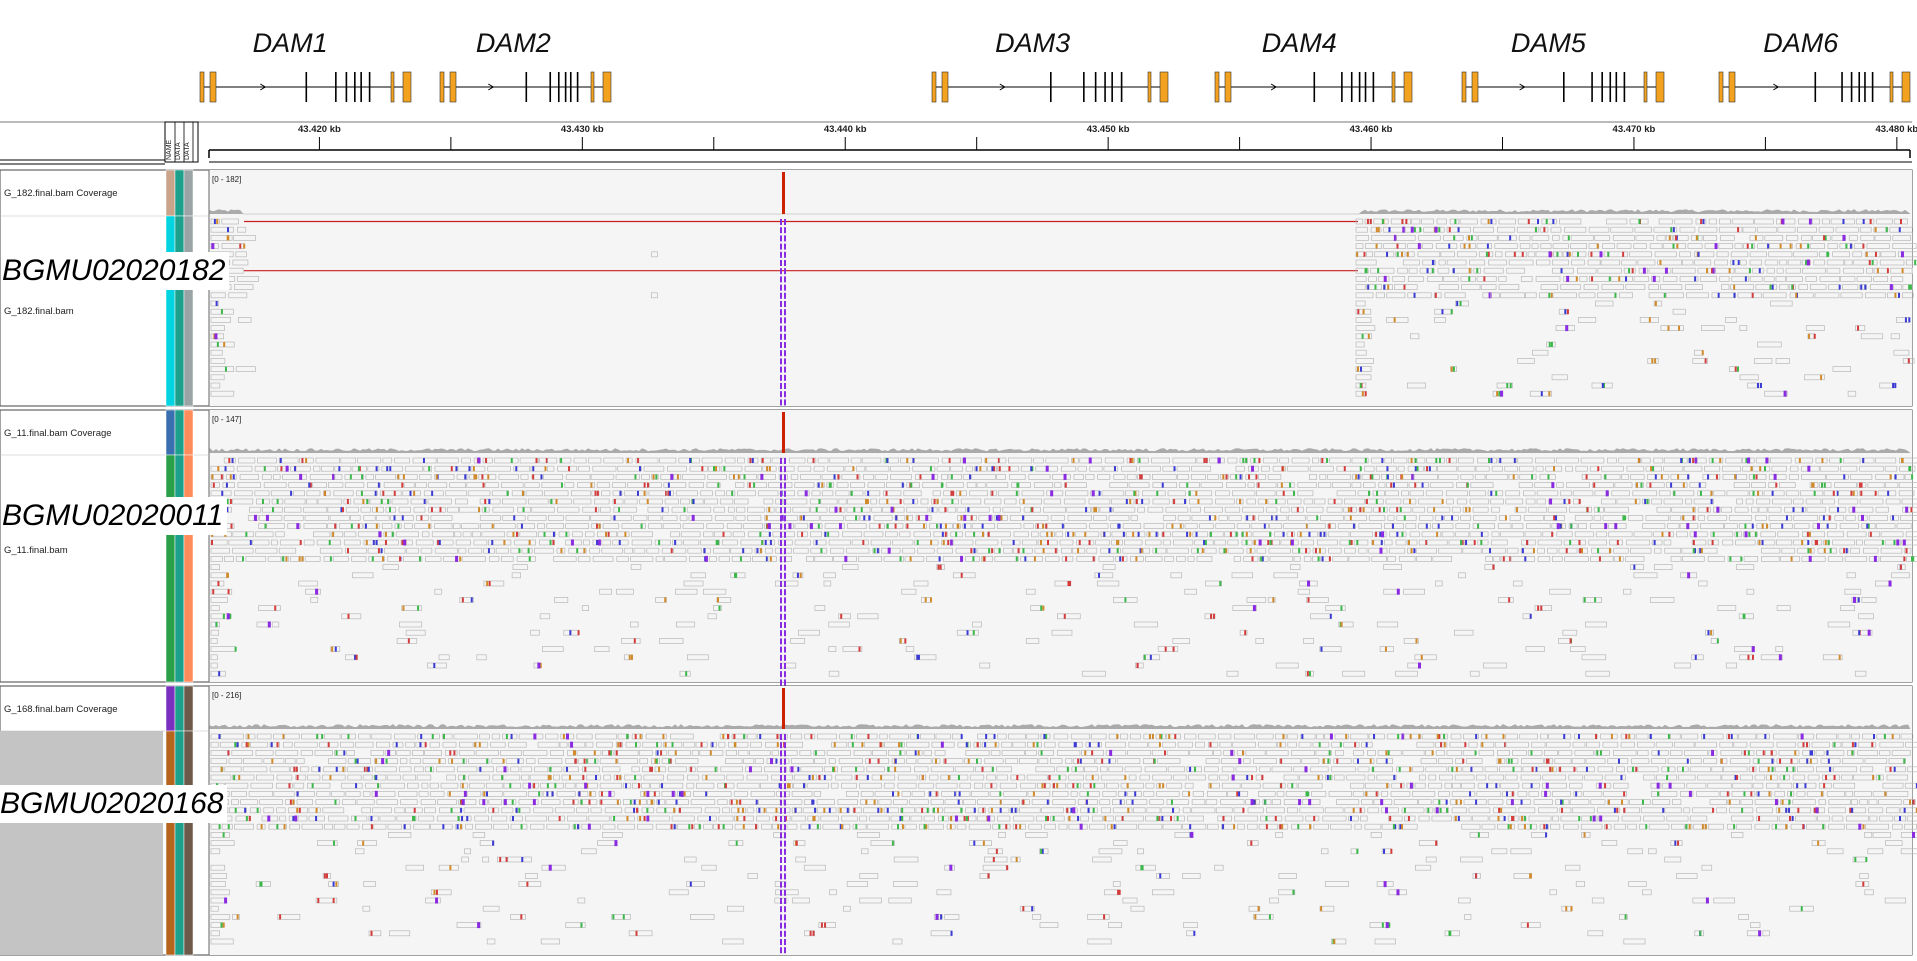  What do you see at coordinates (513, 43) in the screenshot?
I see `gene-label-dam2: DAM2` at bounding box center [513, 43].